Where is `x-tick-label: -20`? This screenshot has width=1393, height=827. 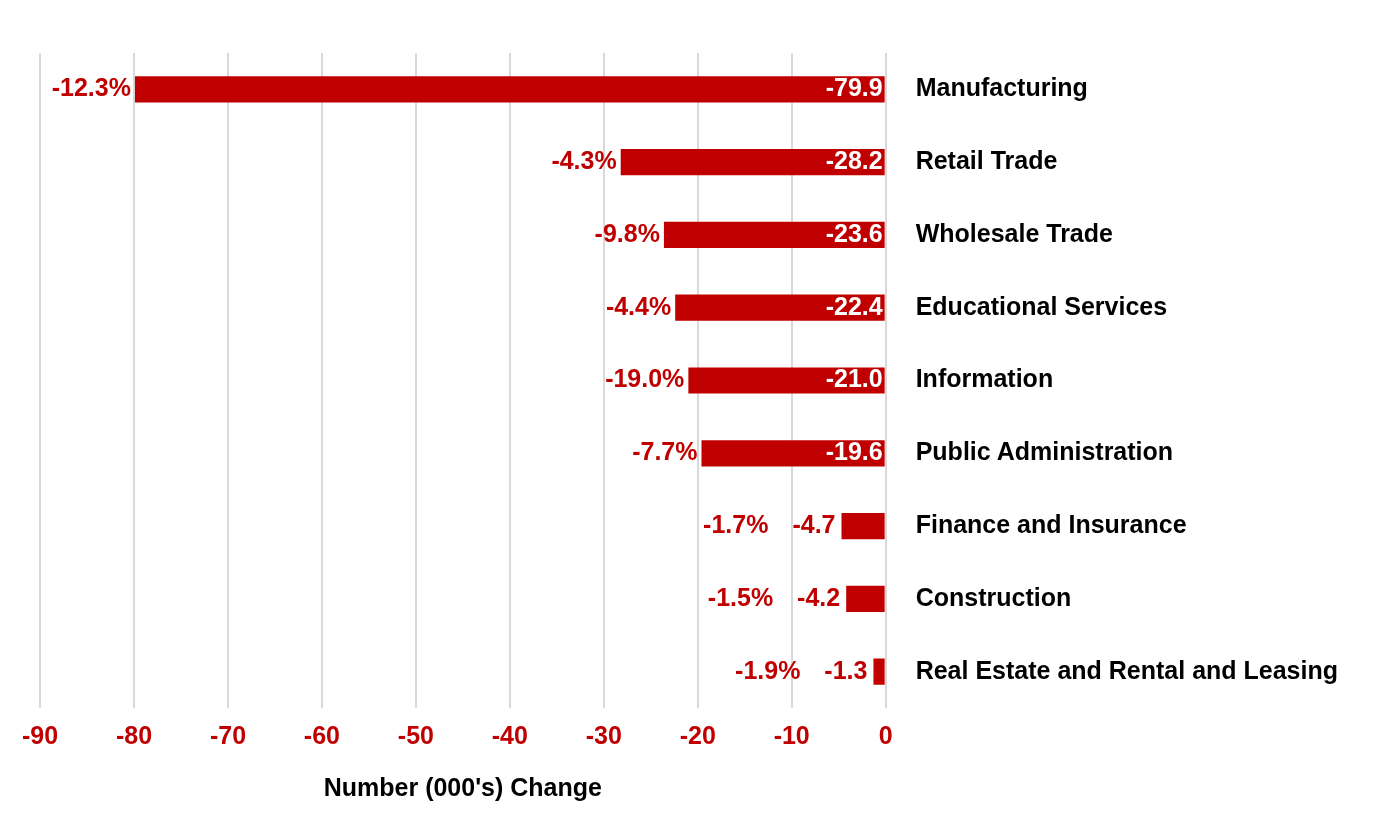 x-tick-label: -20 is located at coordinates (697, 734).